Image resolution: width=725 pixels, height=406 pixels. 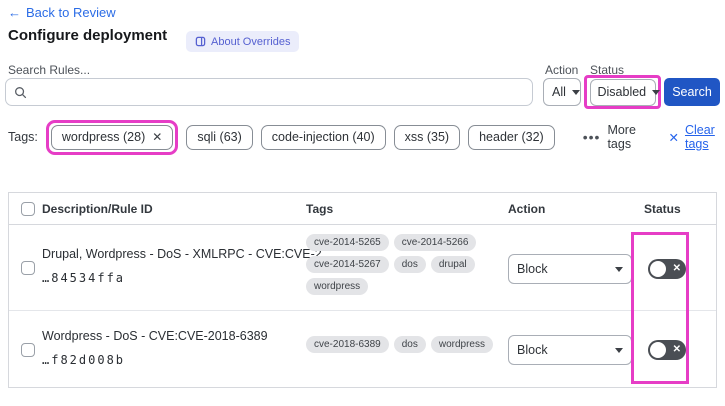 I want to click on tag-chip-code-injection: code-injection (40), so click(x=323, y=137).